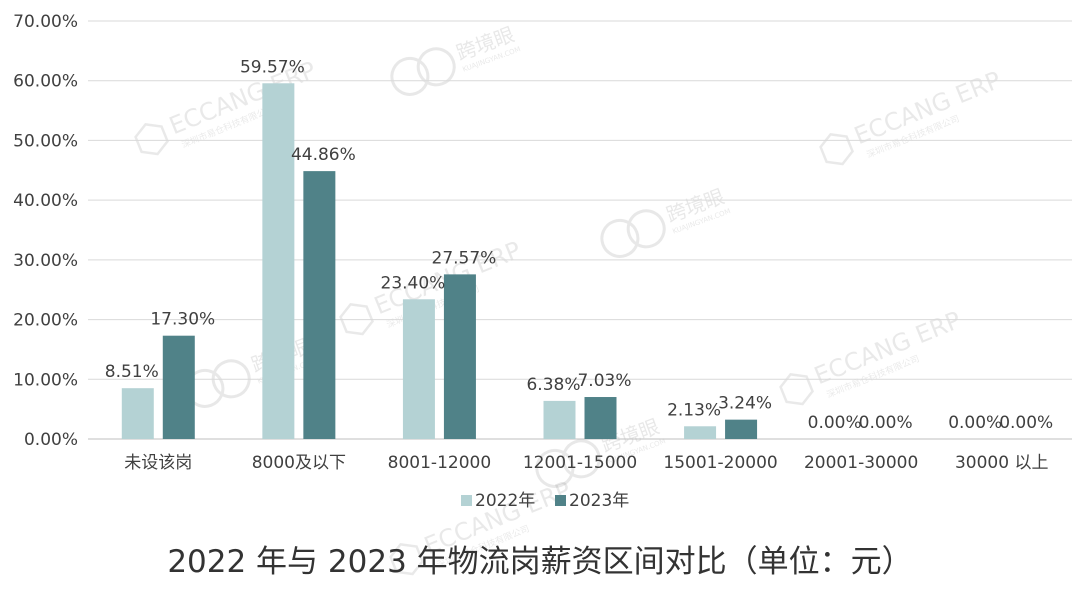 The height and width of the screenshot is (599, 1080). Describe the element at coordinates (545, 501) in the screenshot. I see `legend: 2022年 2023年` at that location.